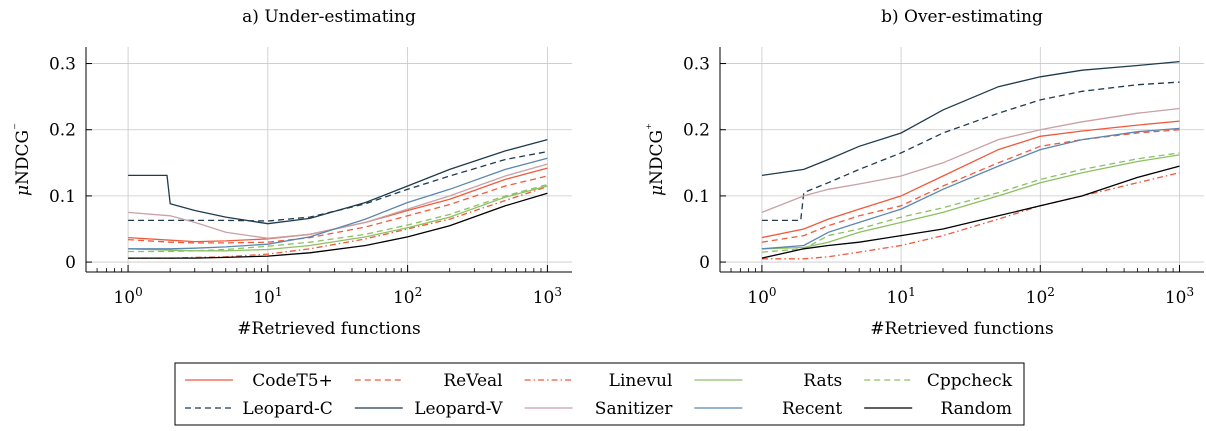 Image resolution: width=1206 pixels, height=431 pixels. I want to click on chart-title: b) Over-estimating, so click(962, 17).